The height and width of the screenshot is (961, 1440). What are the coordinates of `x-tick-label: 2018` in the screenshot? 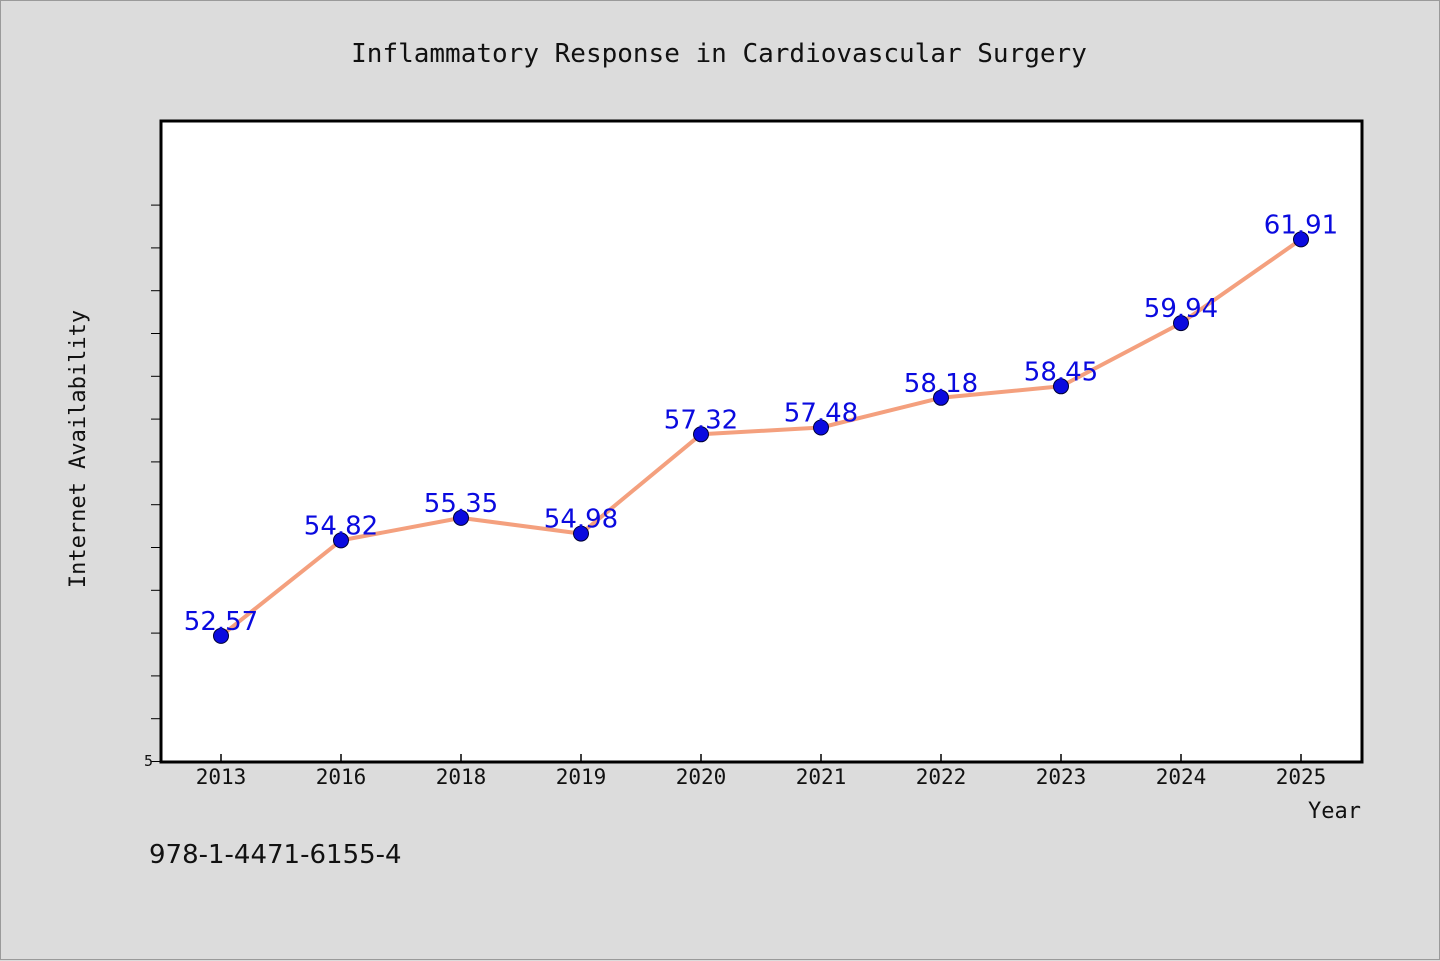 It's located at (461, 777).